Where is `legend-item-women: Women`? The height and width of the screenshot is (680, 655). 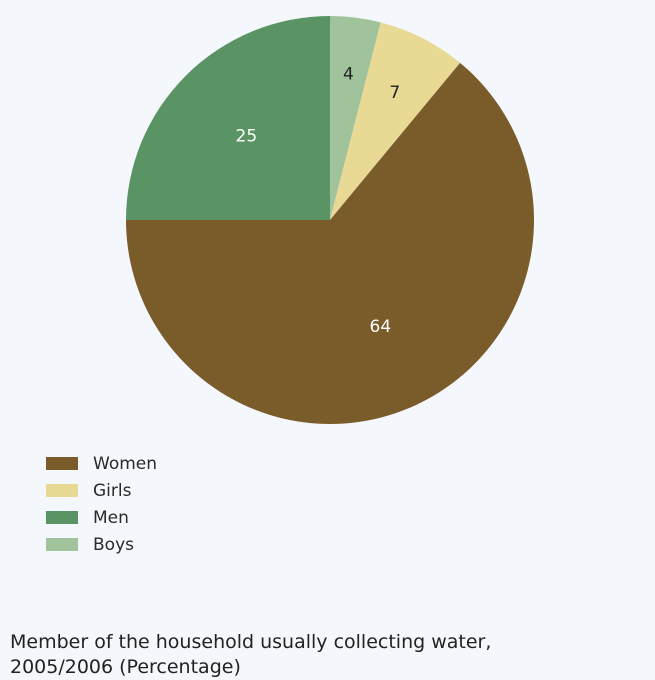
legend-item-women: Women is located at coordinates (101, 463).